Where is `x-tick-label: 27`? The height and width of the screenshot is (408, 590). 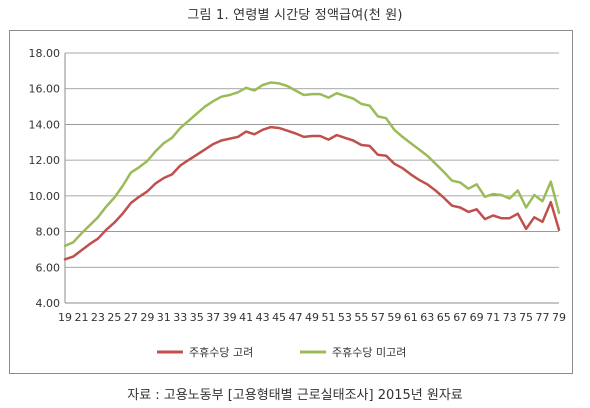
x-tick-label: 27 is located at coordinates (131, 317).